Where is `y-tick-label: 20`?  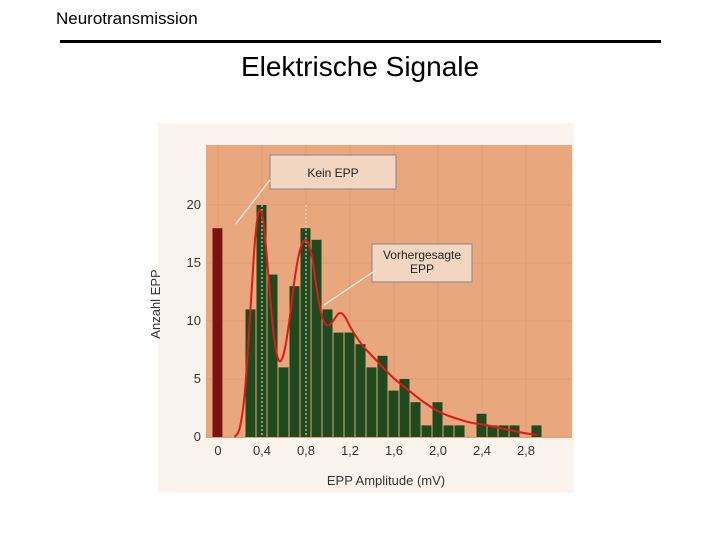
y-tick-label: 20 is located at coordinates (194, 204).